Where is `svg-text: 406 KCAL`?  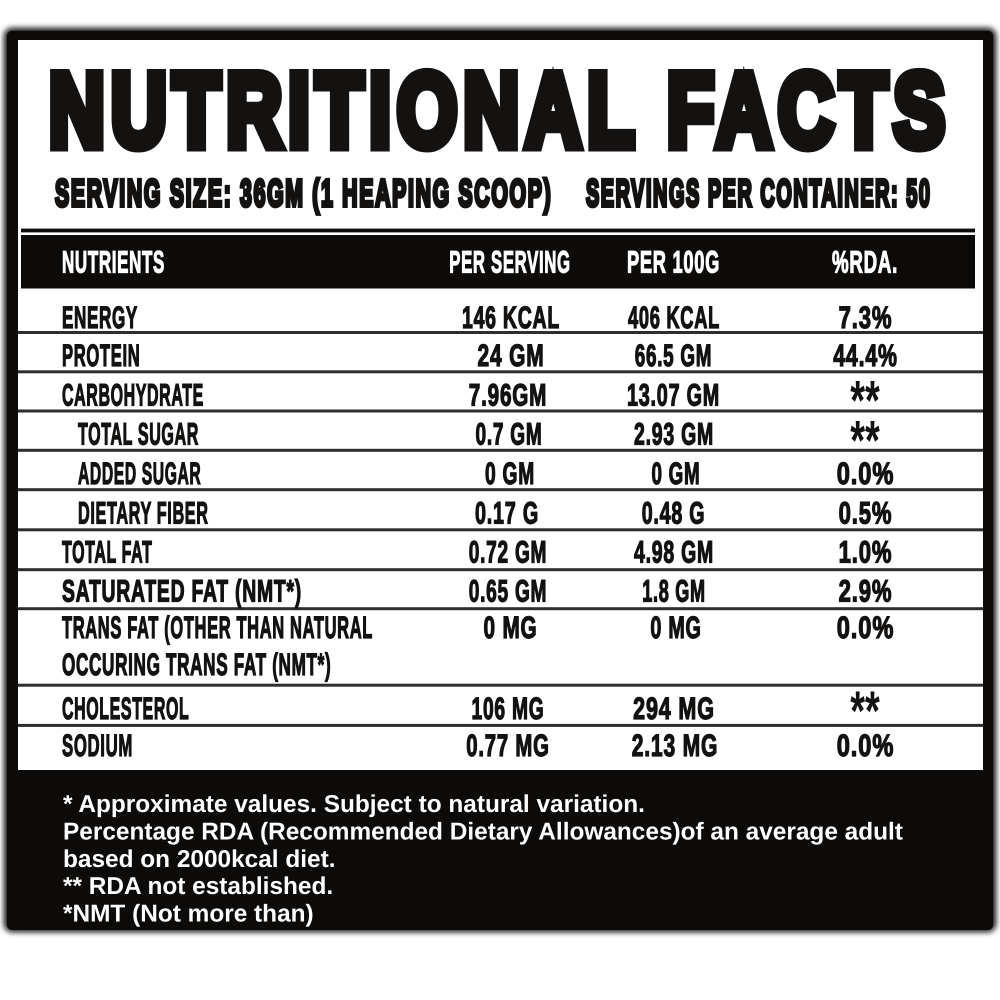 svg-text: 406 KCAL is located at coordinates (674, 317).